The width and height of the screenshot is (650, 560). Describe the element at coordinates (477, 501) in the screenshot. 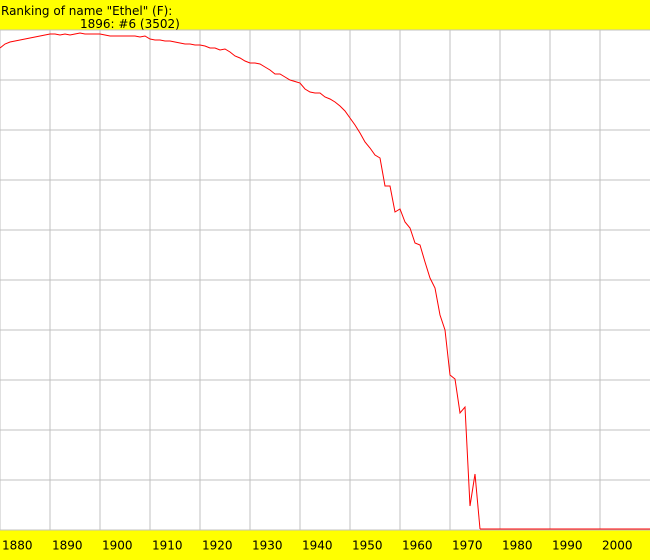

I see `unranked-drop` at that location.